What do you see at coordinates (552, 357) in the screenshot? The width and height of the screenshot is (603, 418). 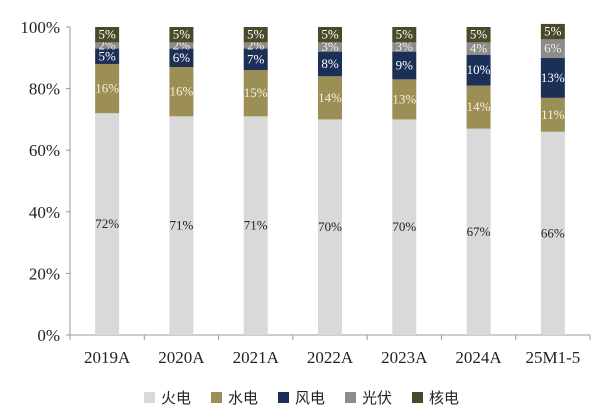 I see `x-tick-label: 25M1-5` at bounding box center [552, 357].